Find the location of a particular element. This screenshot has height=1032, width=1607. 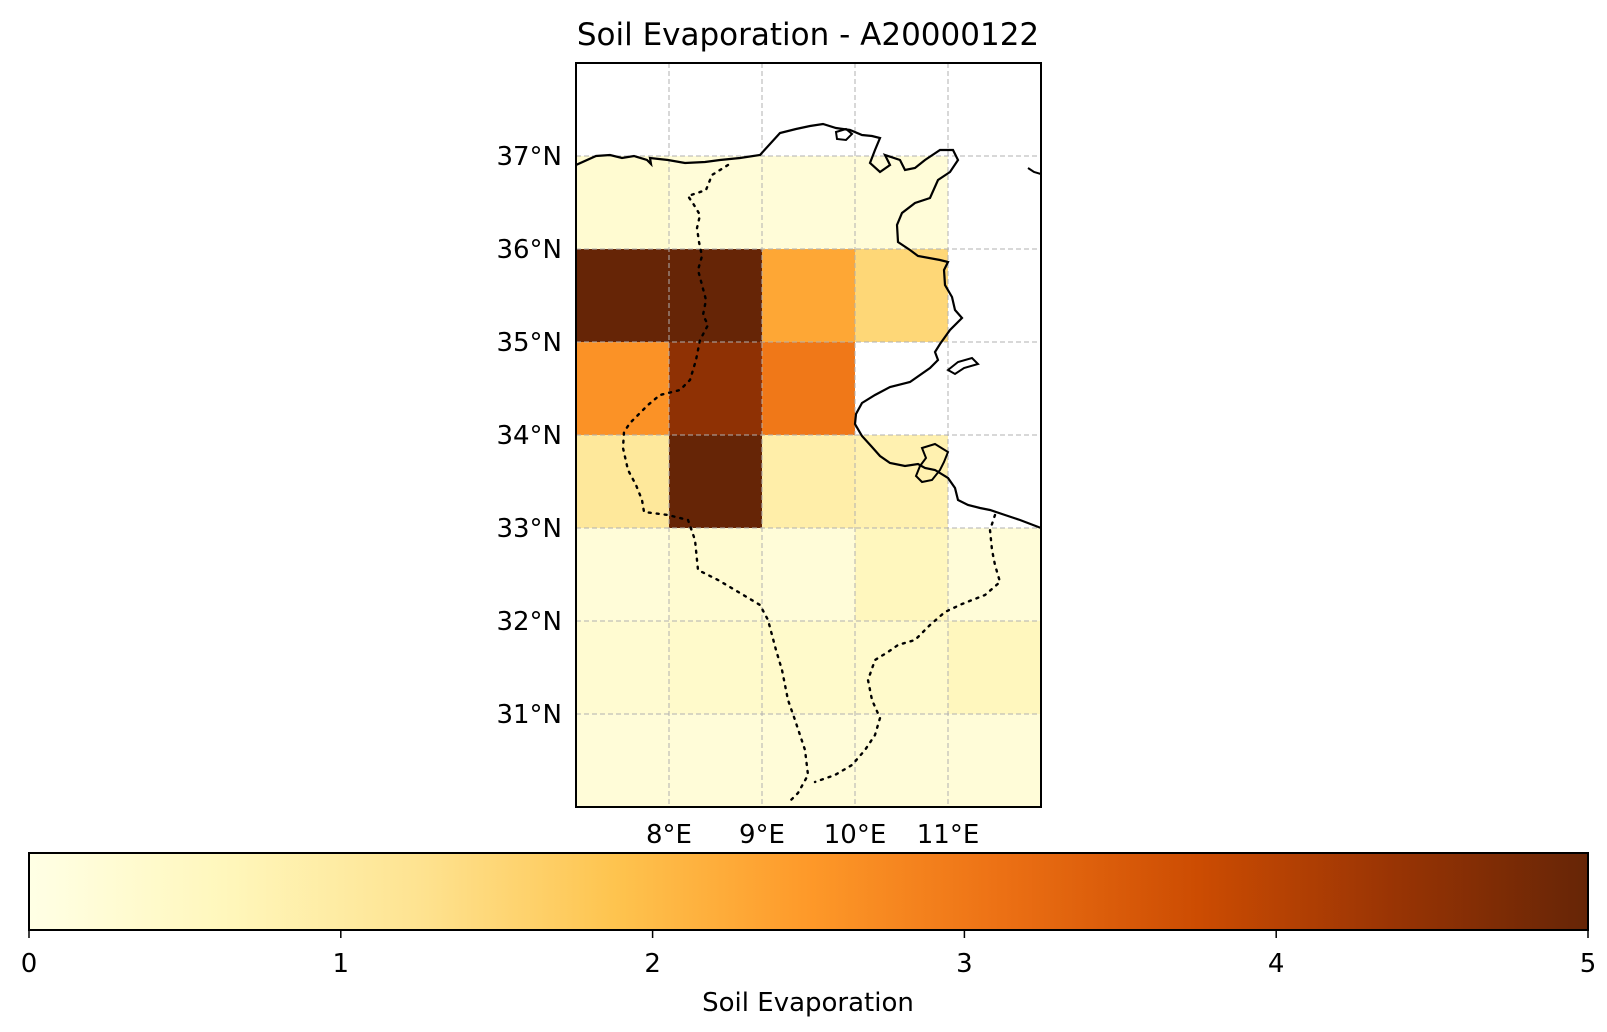

longitude-tick-labels: 8°E 9°E 10°E 11°E is located at coordinates (812, 835).